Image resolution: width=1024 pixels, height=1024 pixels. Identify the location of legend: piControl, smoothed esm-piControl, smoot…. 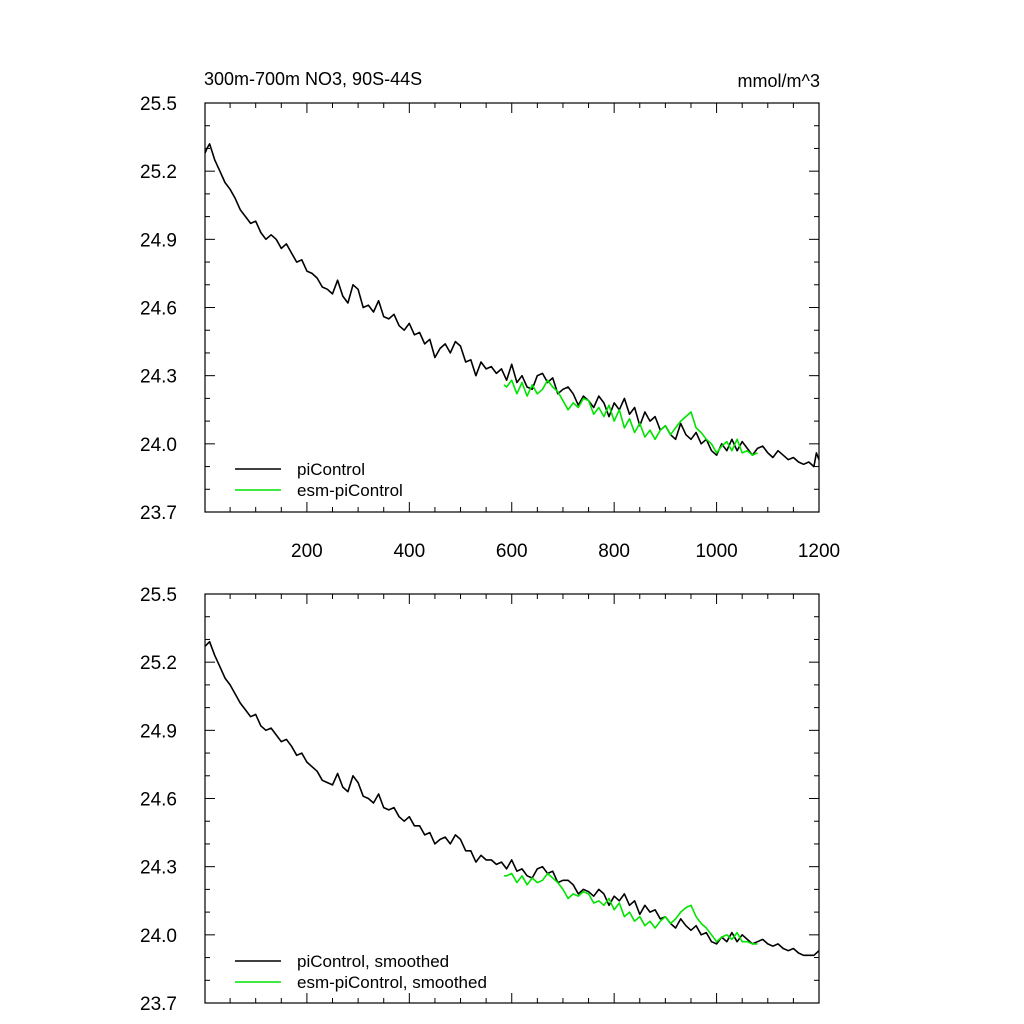
(361, 972).